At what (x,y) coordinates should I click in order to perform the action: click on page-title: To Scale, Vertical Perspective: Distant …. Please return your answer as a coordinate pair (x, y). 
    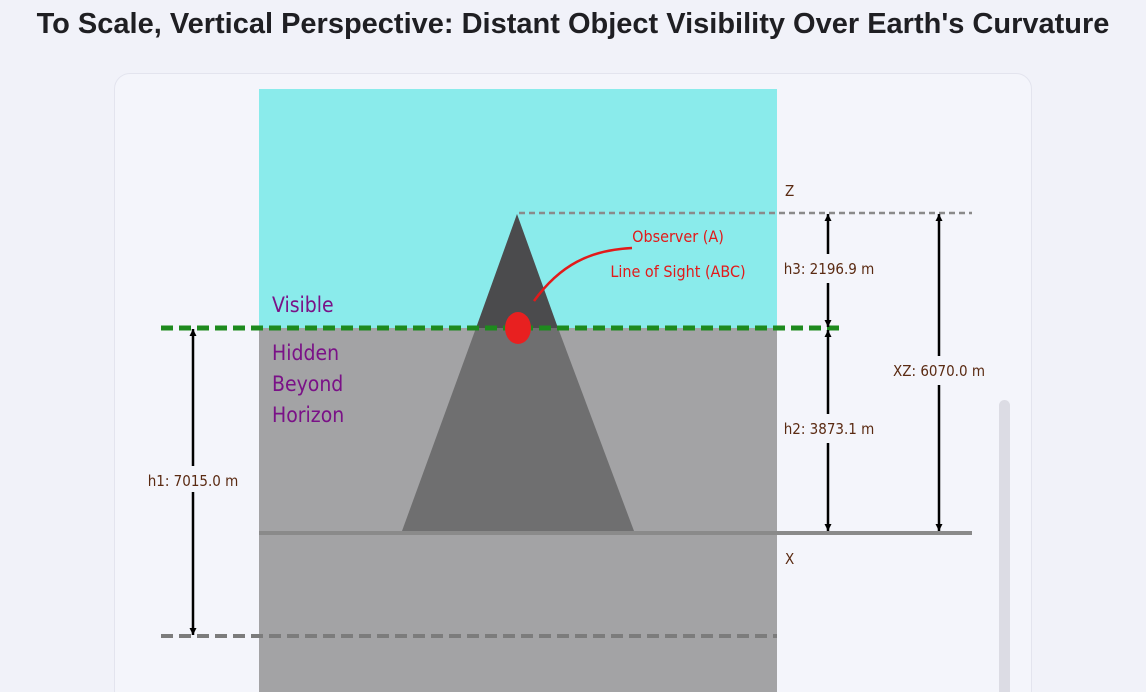
    Looking at the image, I should click on (573, 24).